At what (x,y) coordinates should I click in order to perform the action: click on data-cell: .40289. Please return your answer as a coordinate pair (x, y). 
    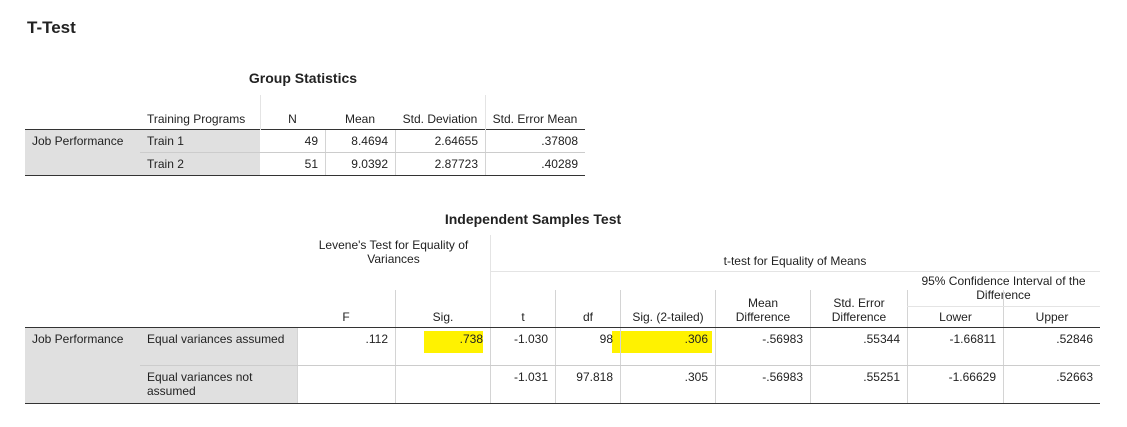
    Looking at the image, I should click on (535, 163).